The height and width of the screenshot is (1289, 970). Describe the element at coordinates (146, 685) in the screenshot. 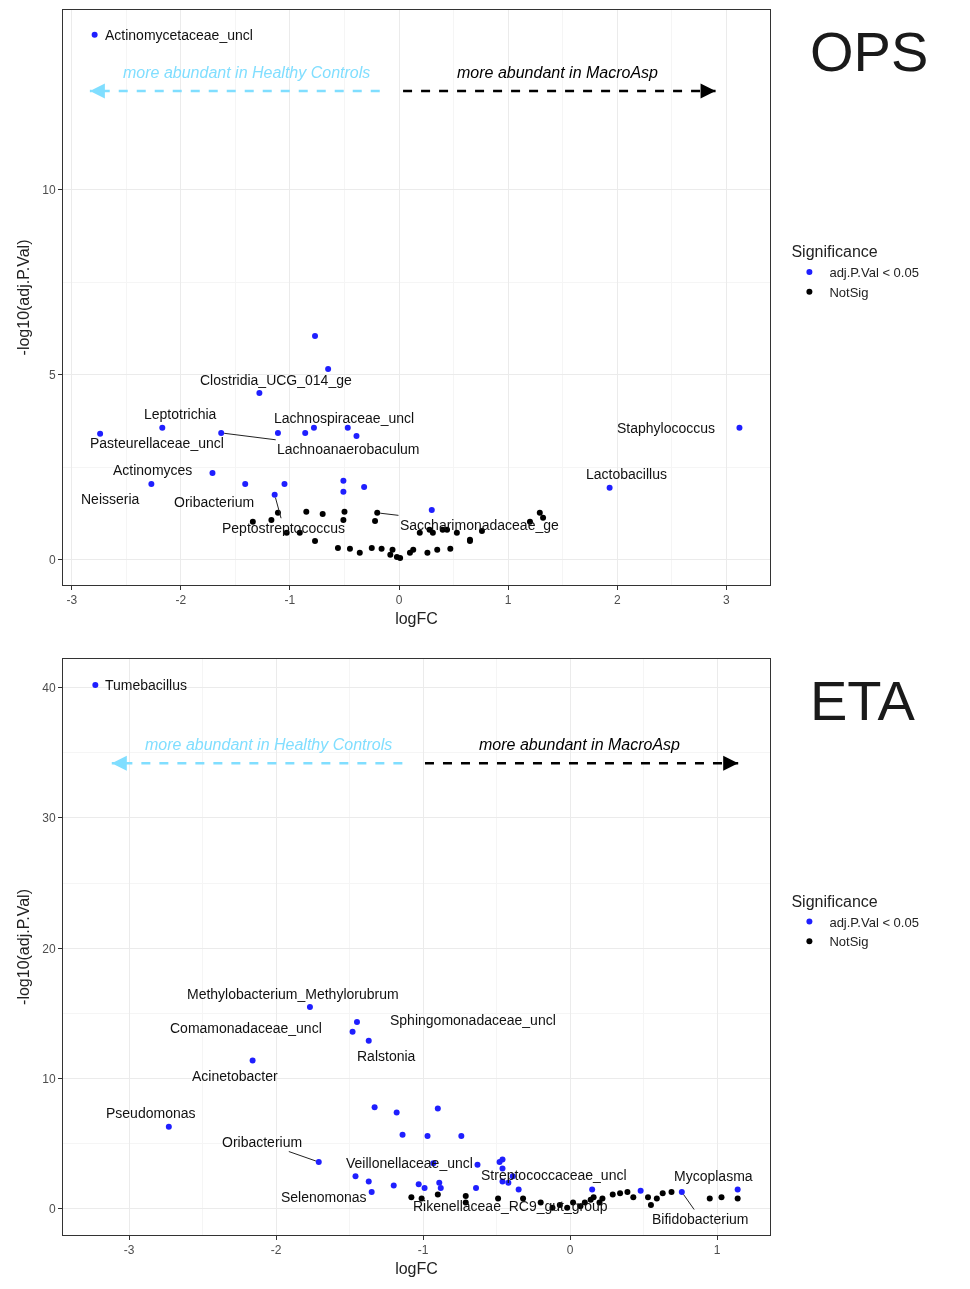

I see `annotation: Tumebacillus` at that location.